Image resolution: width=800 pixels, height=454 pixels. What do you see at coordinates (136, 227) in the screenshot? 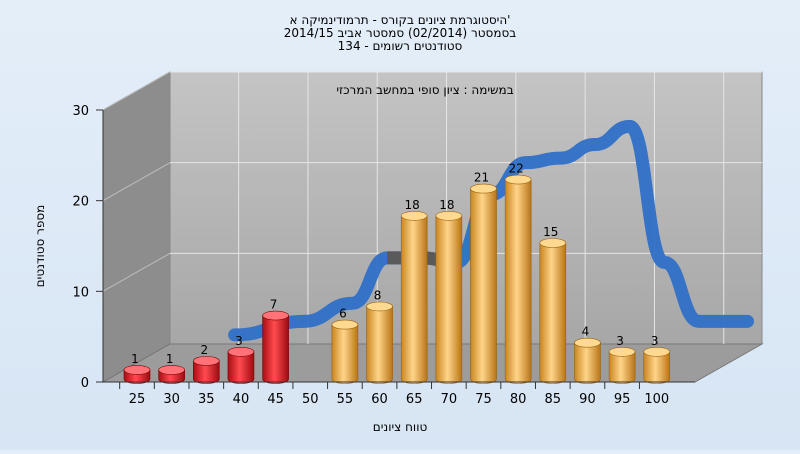
I see `left-wall` at bounding box center [136, 227].